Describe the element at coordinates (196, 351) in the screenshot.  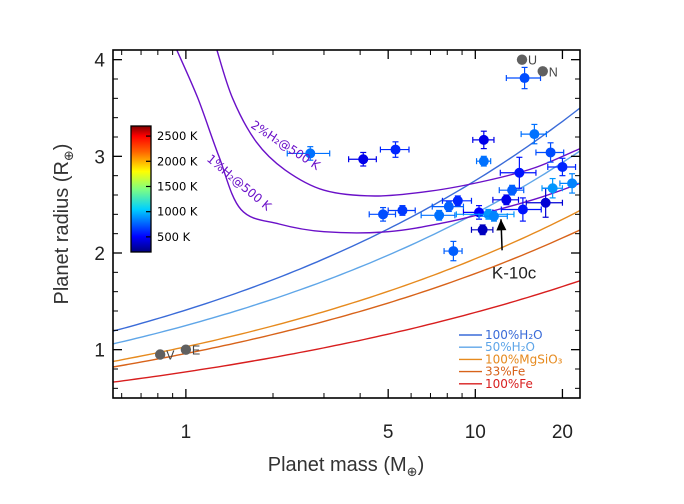
I see `solar-planet-label: E` at that location.